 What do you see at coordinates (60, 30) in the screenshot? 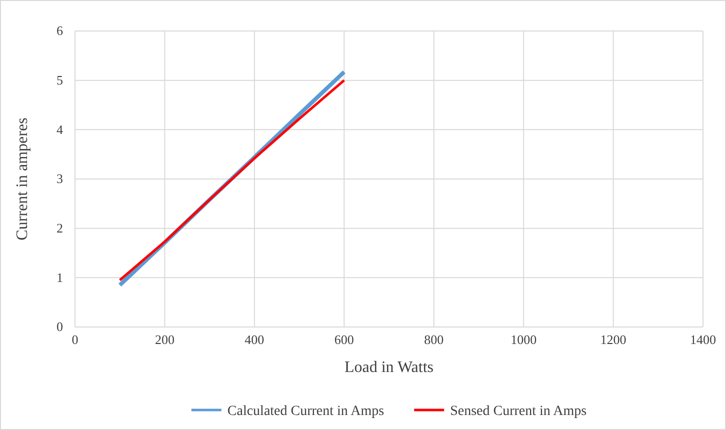
I see `y-tick-label: 6` at bounding box center [60, 30].